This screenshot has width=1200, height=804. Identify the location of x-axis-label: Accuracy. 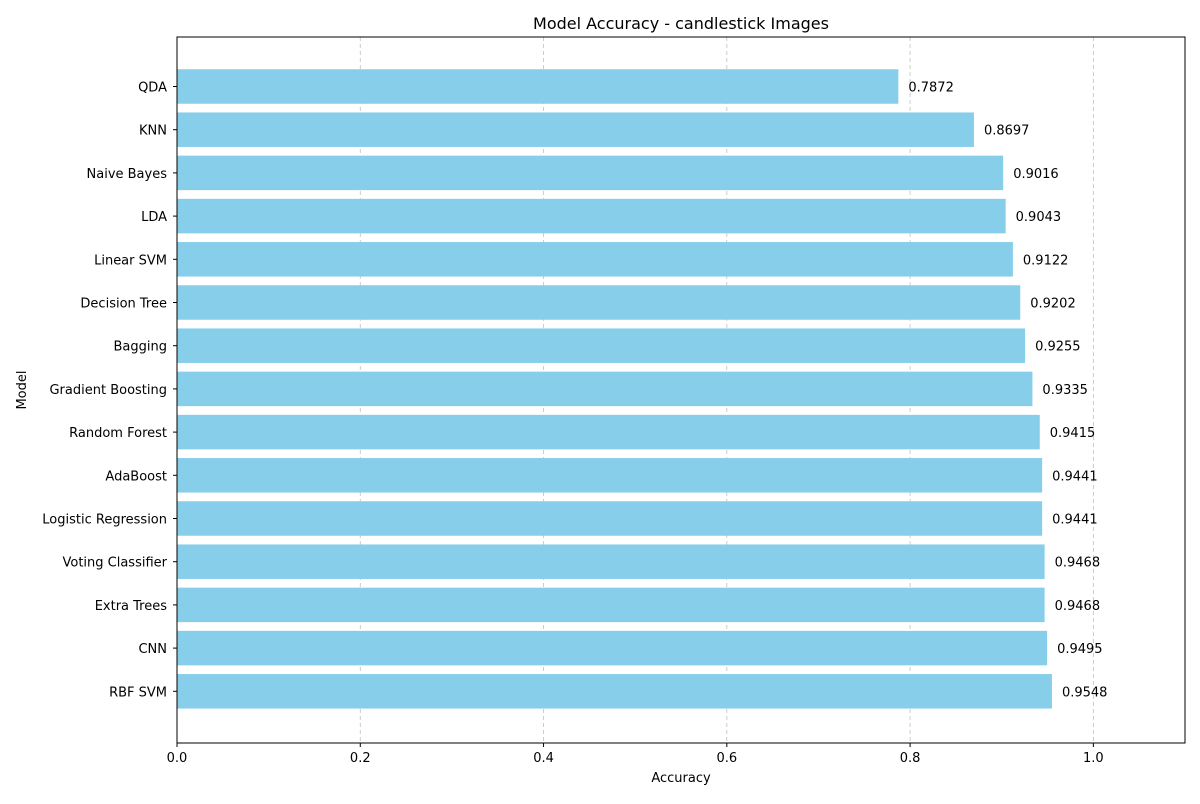
(681, 778).